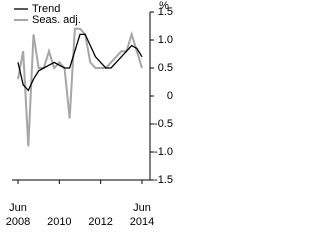  What do you see at coordinates (100, 222) in the screenshot?
I see `x-tick-label: 2012` at bounding box center [100, 222].